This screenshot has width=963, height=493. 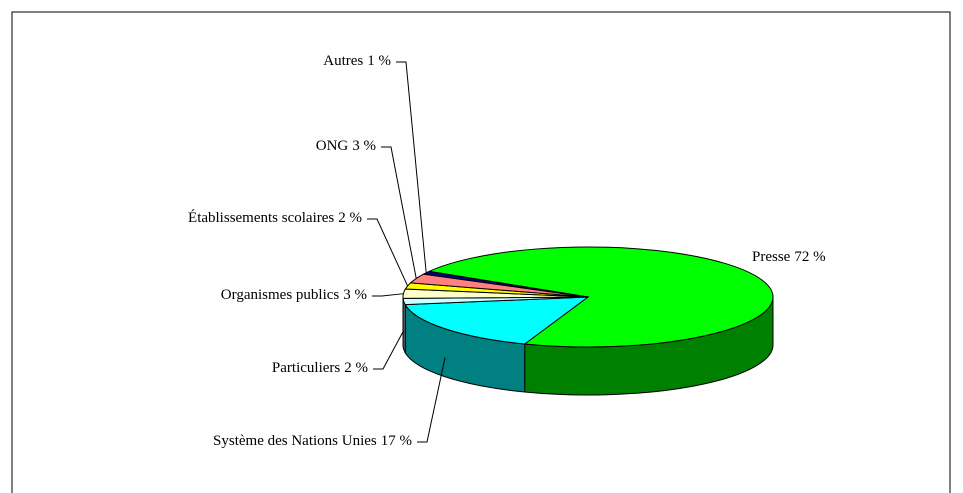 What do you see at coordinates (771, 257) in the screenshot?
I see `label-category: Presse` at bounding box center [771, 257].